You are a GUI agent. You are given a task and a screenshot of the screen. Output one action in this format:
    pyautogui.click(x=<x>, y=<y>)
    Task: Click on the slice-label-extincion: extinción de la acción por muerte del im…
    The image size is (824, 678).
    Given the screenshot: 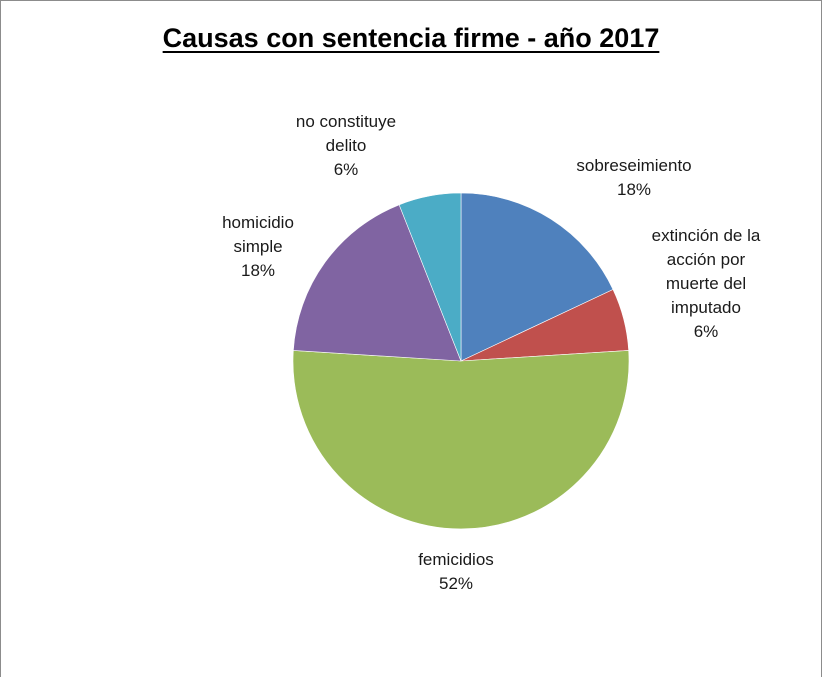 What is the action you would take?
    pyautogui.click(x=706, y=283)
    